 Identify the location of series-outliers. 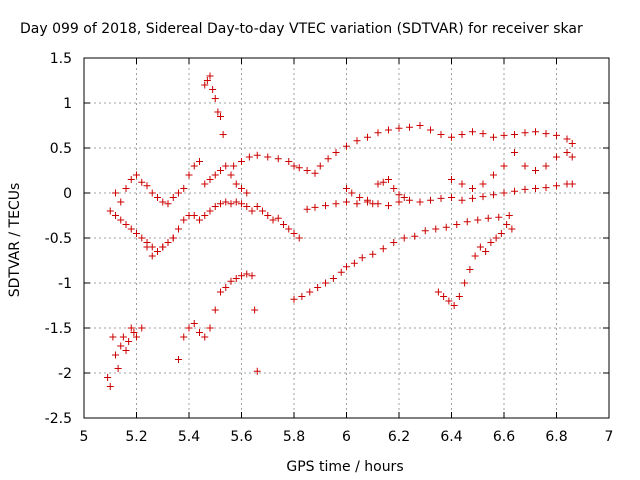
(329, 275).